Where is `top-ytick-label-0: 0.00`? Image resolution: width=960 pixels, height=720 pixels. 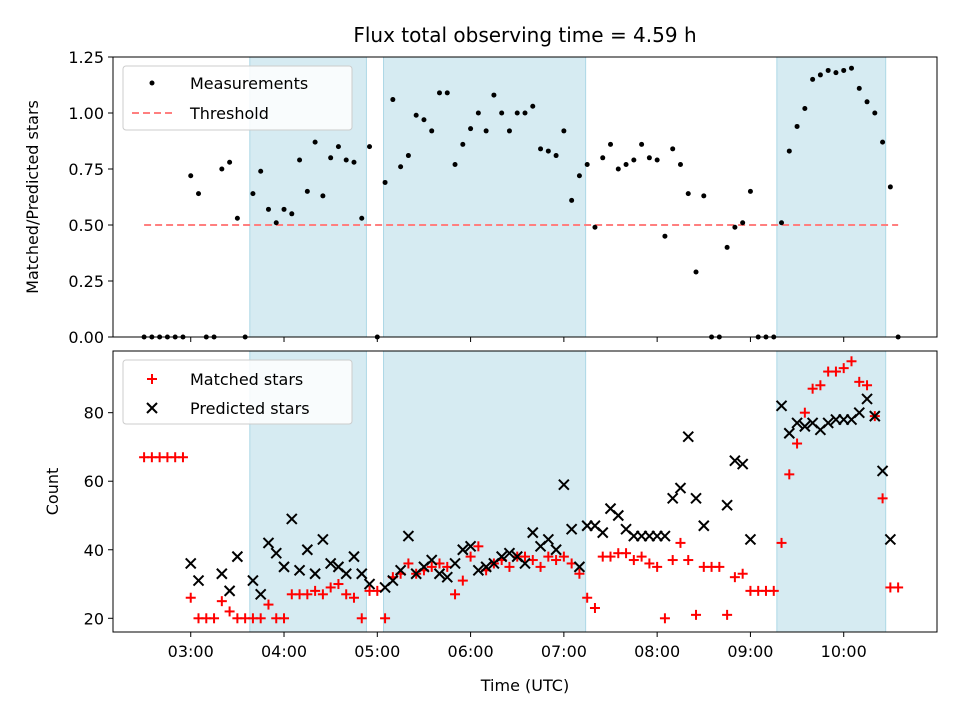
top-ytick-label-0: 0.00 is located at coordinates (86, 337).